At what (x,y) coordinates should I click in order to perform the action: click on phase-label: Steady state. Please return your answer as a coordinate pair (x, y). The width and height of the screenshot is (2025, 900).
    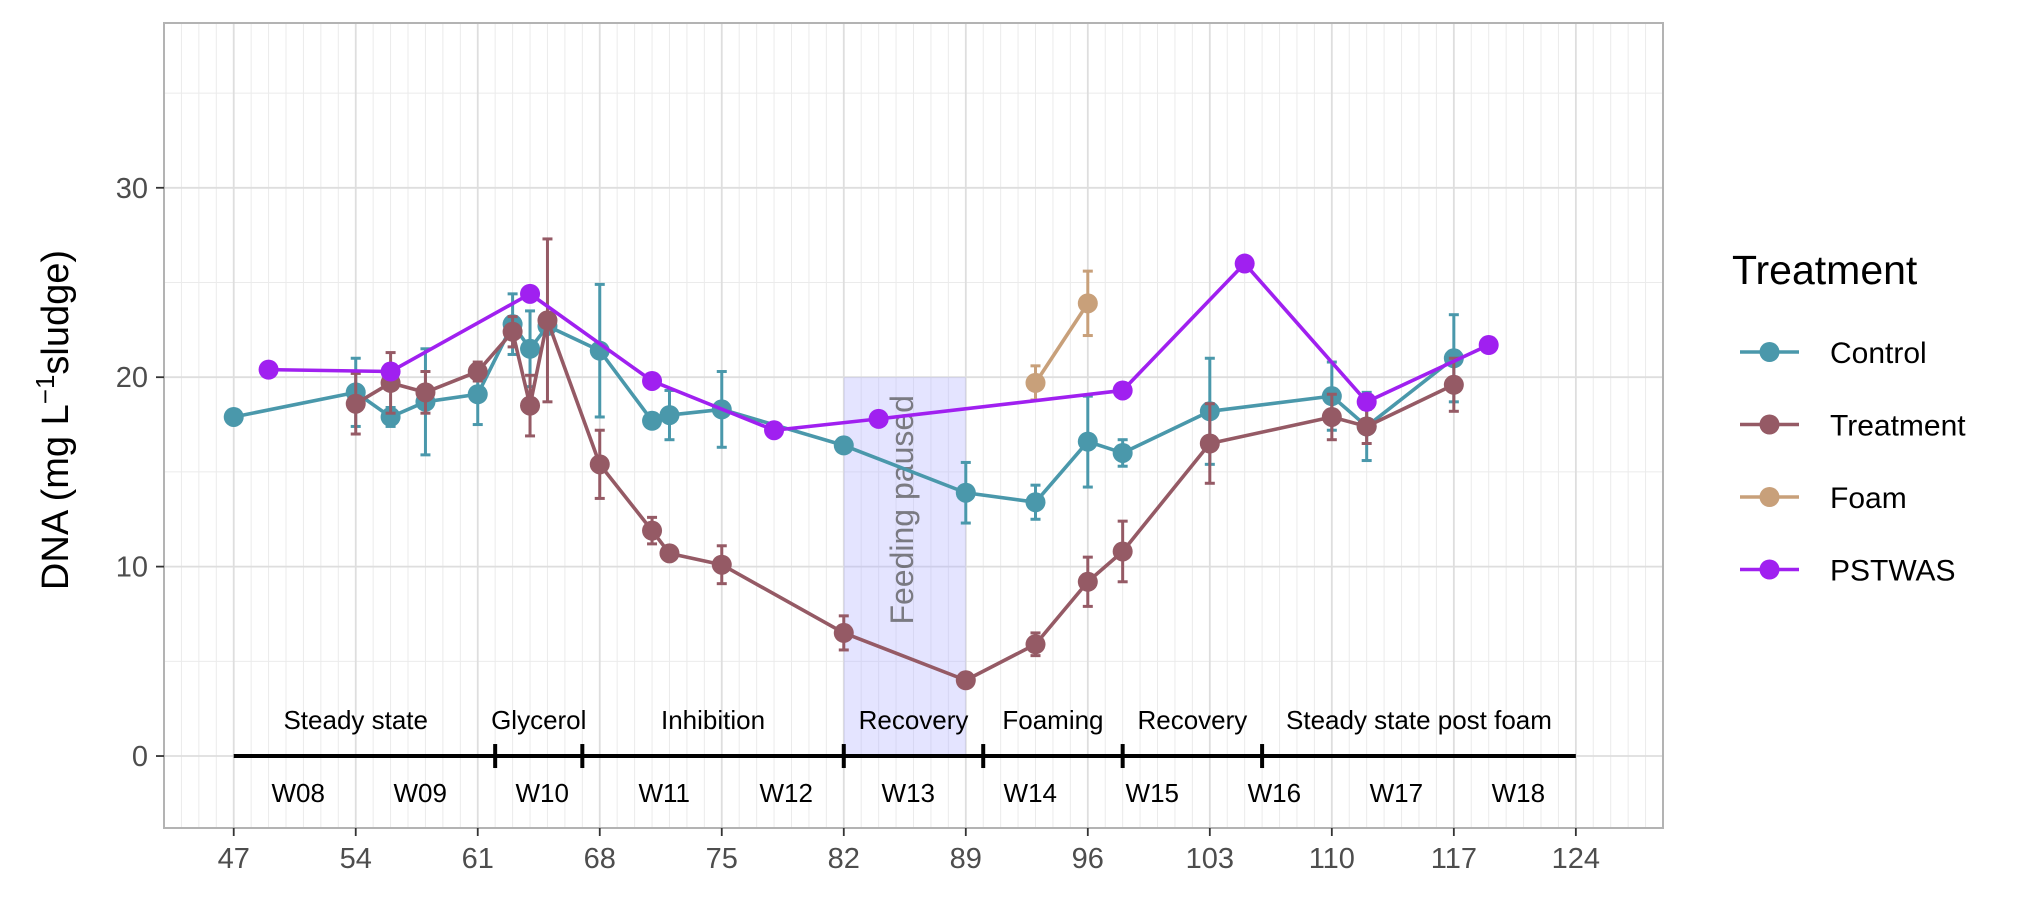
    Looking at the image, I should click on (355, 720).